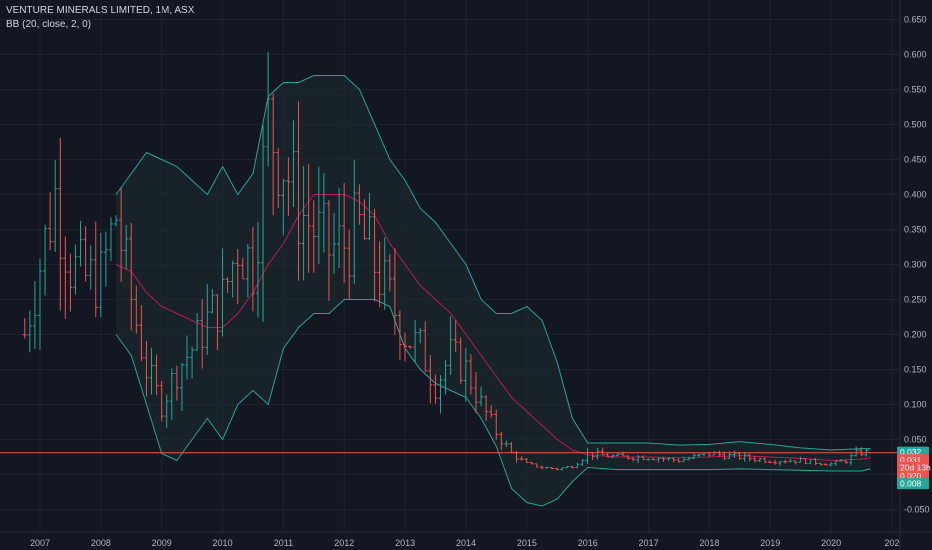  What do you see at coordinates (915, 125) in the screenshot?
I see `price-tick-label: 0.500` at bounding box center [915, 125].